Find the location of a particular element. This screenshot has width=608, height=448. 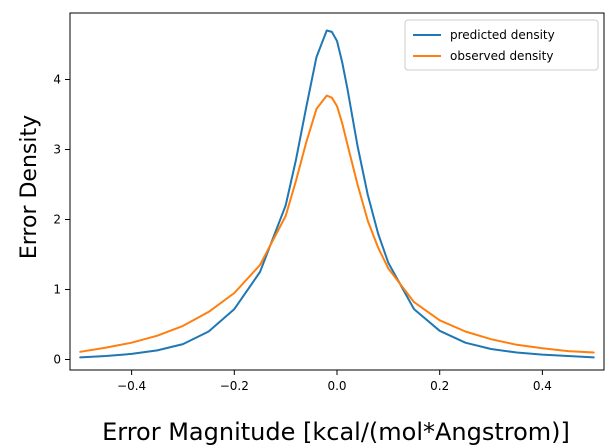

legend-box is located at coordinates (501, 45).